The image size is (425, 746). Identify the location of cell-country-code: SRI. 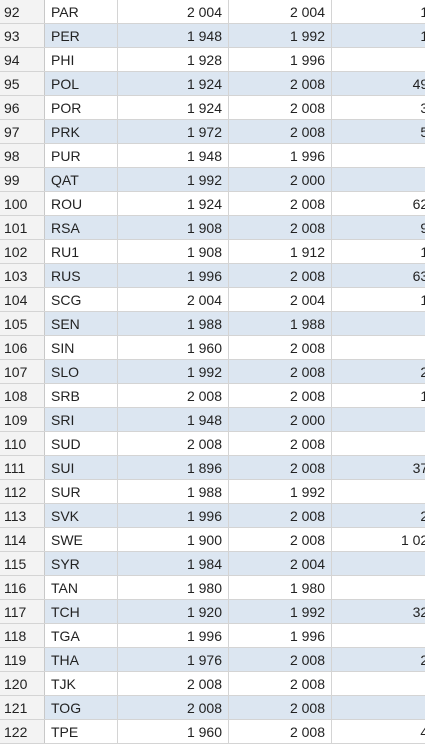
(81, 419).